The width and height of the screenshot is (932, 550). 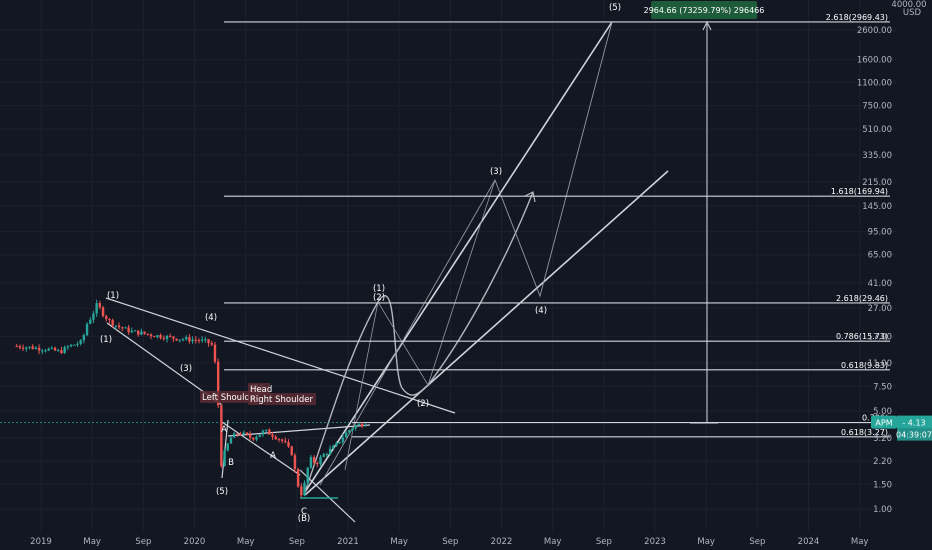 What do you see at coordinates (379, 289) in the screenshot?
I see `wave-label: (1)` at bounding box center [379, 289].